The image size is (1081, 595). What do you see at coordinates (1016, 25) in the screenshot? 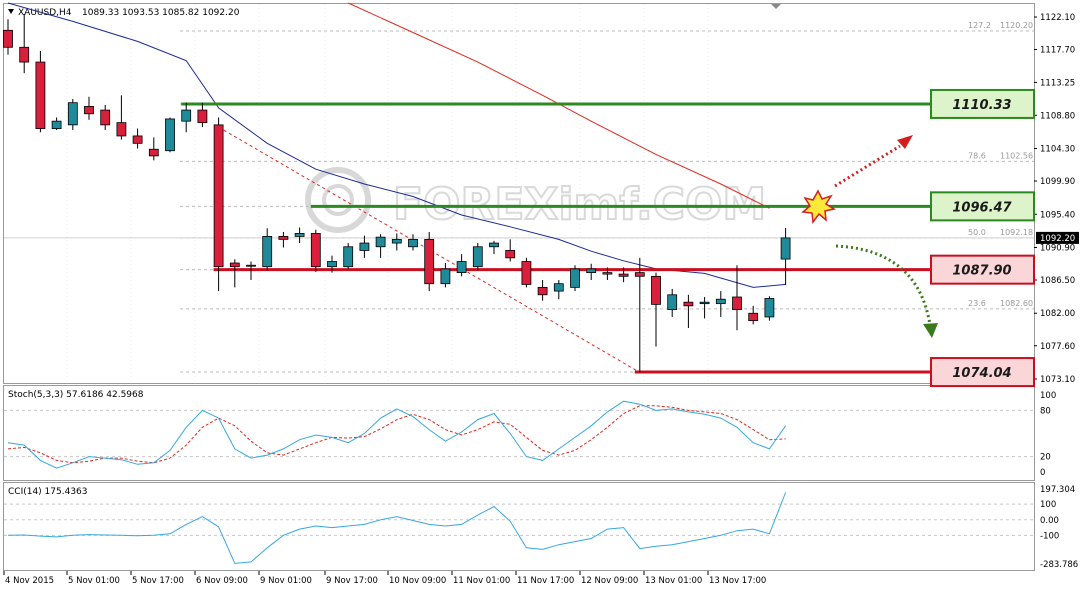
I see `fib-price-label: 1120.20` at bounding box center [1016, 25].